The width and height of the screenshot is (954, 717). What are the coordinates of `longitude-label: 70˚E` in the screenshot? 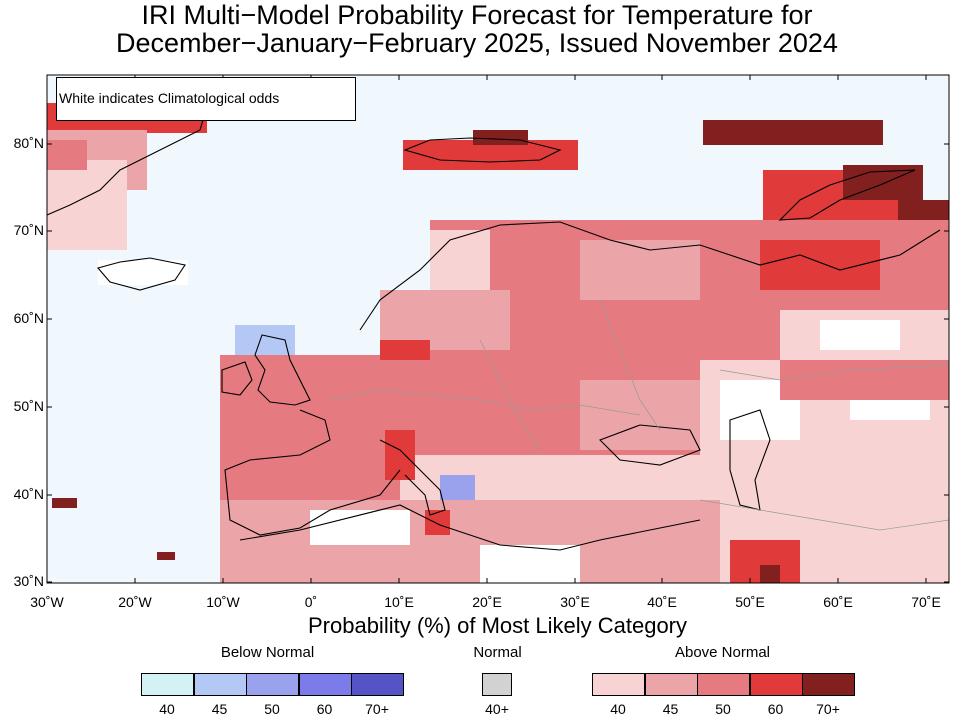 It's located at (926, 602).